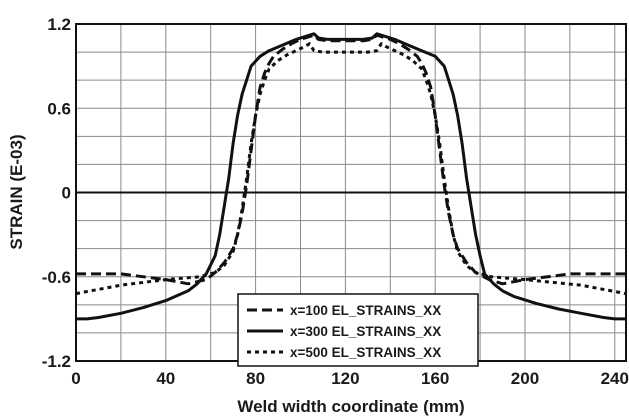 The image size is (629, 418). Describe the element at coordinates (365, 310) in the screenshot. I see `legend-label-1: x=100 EL_STRAINS_XX` at that location.